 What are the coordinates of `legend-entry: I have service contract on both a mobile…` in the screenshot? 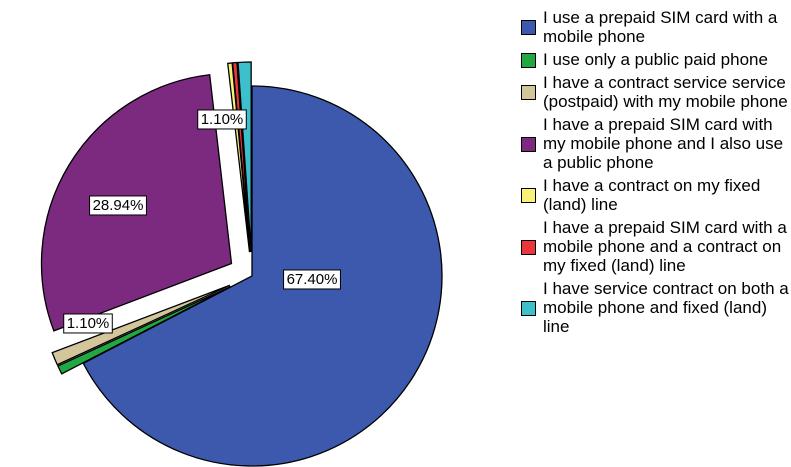 It's located at (656, 307).